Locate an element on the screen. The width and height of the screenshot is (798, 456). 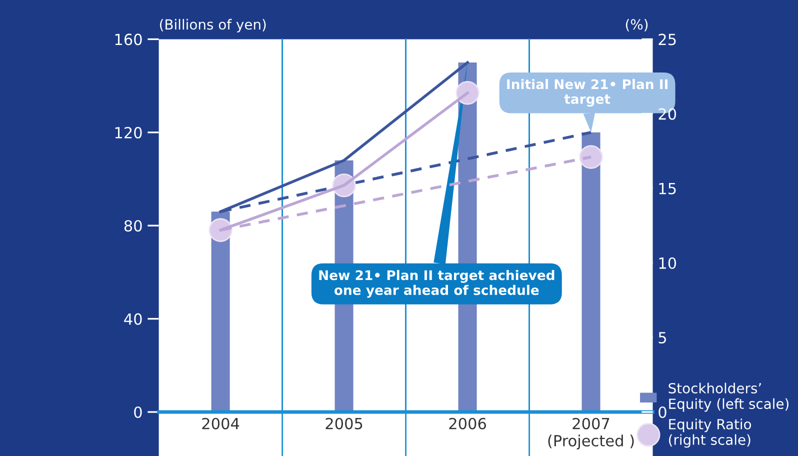
y2-tick-label: 25 is located at coordinates (667, 40).